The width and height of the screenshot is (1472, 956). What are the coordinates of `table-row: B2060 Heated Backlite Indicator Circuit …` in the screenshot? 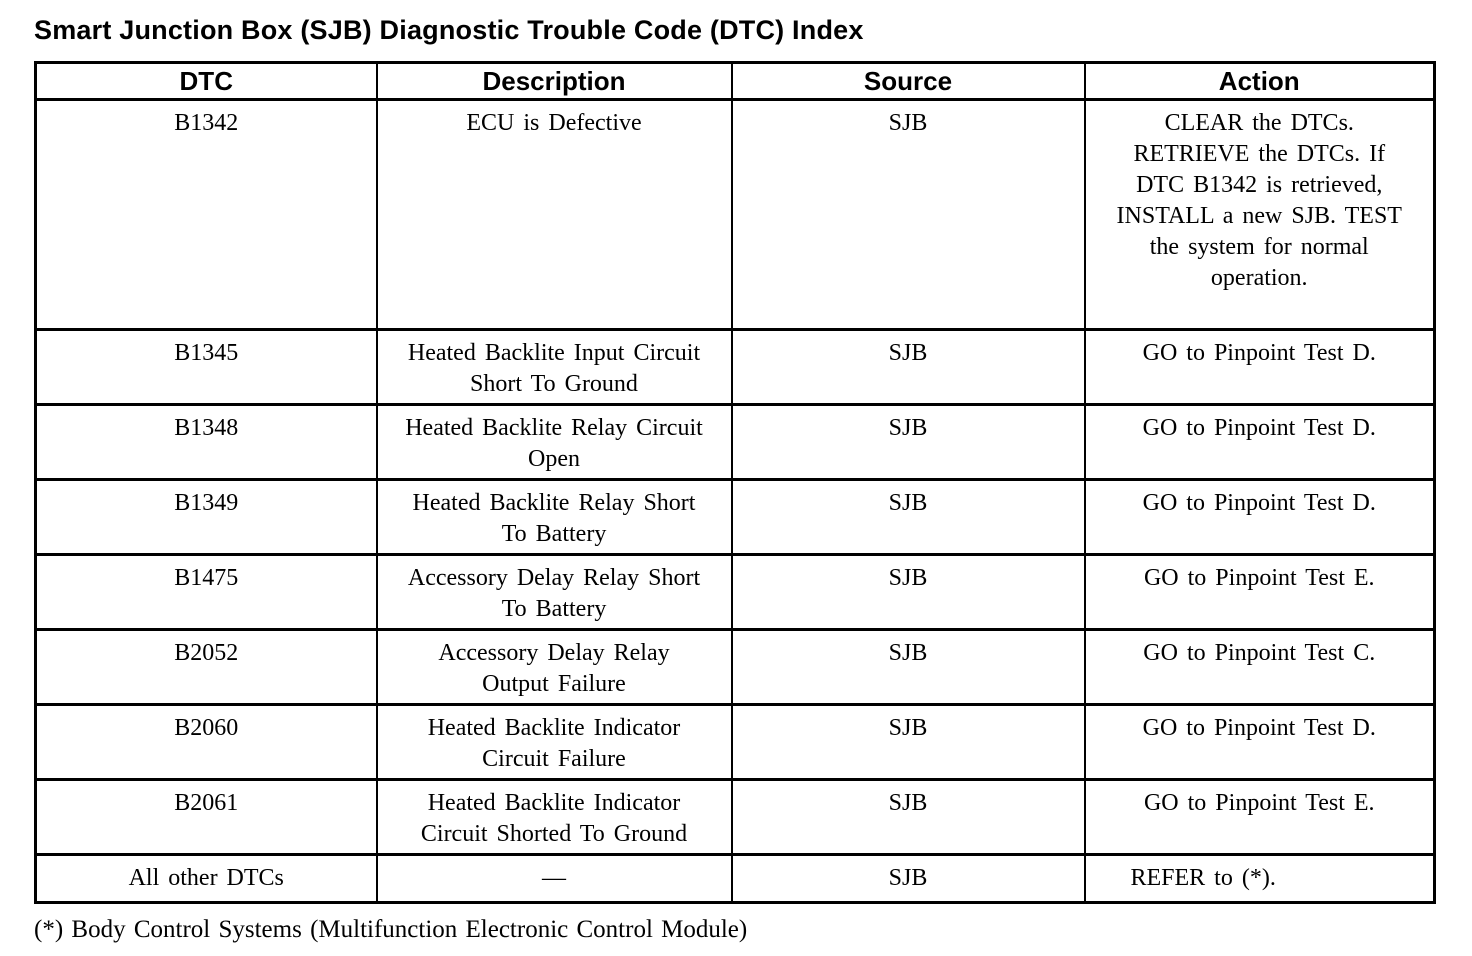 It's located at (735, 742).